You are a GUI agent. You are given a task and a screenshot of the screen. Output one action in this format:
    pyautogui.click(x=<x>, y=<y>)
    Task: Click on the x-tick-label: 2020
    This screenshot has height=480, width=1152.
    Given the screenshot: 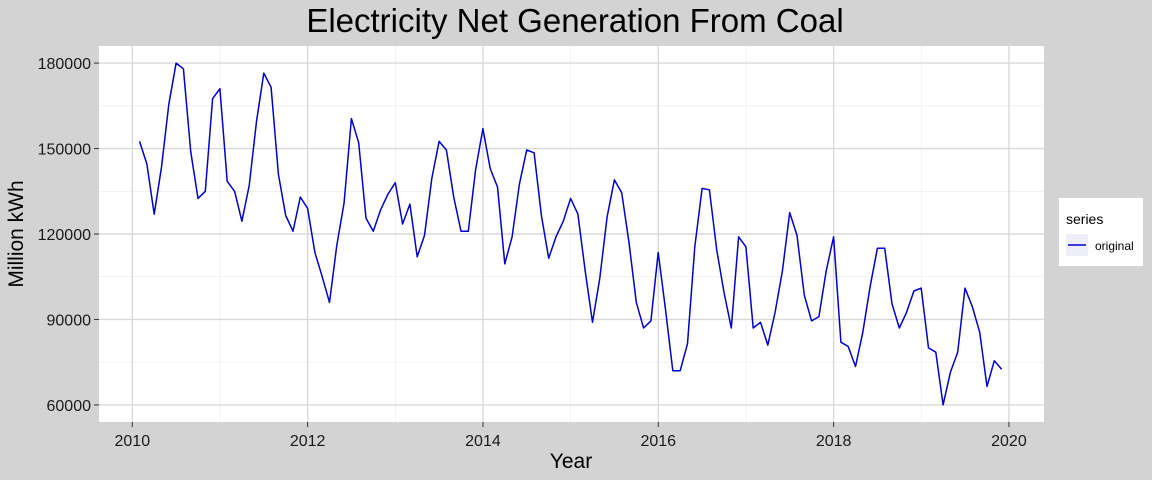 What is the action you would take?
    pyautogui.click(x=1009, y=441)
    